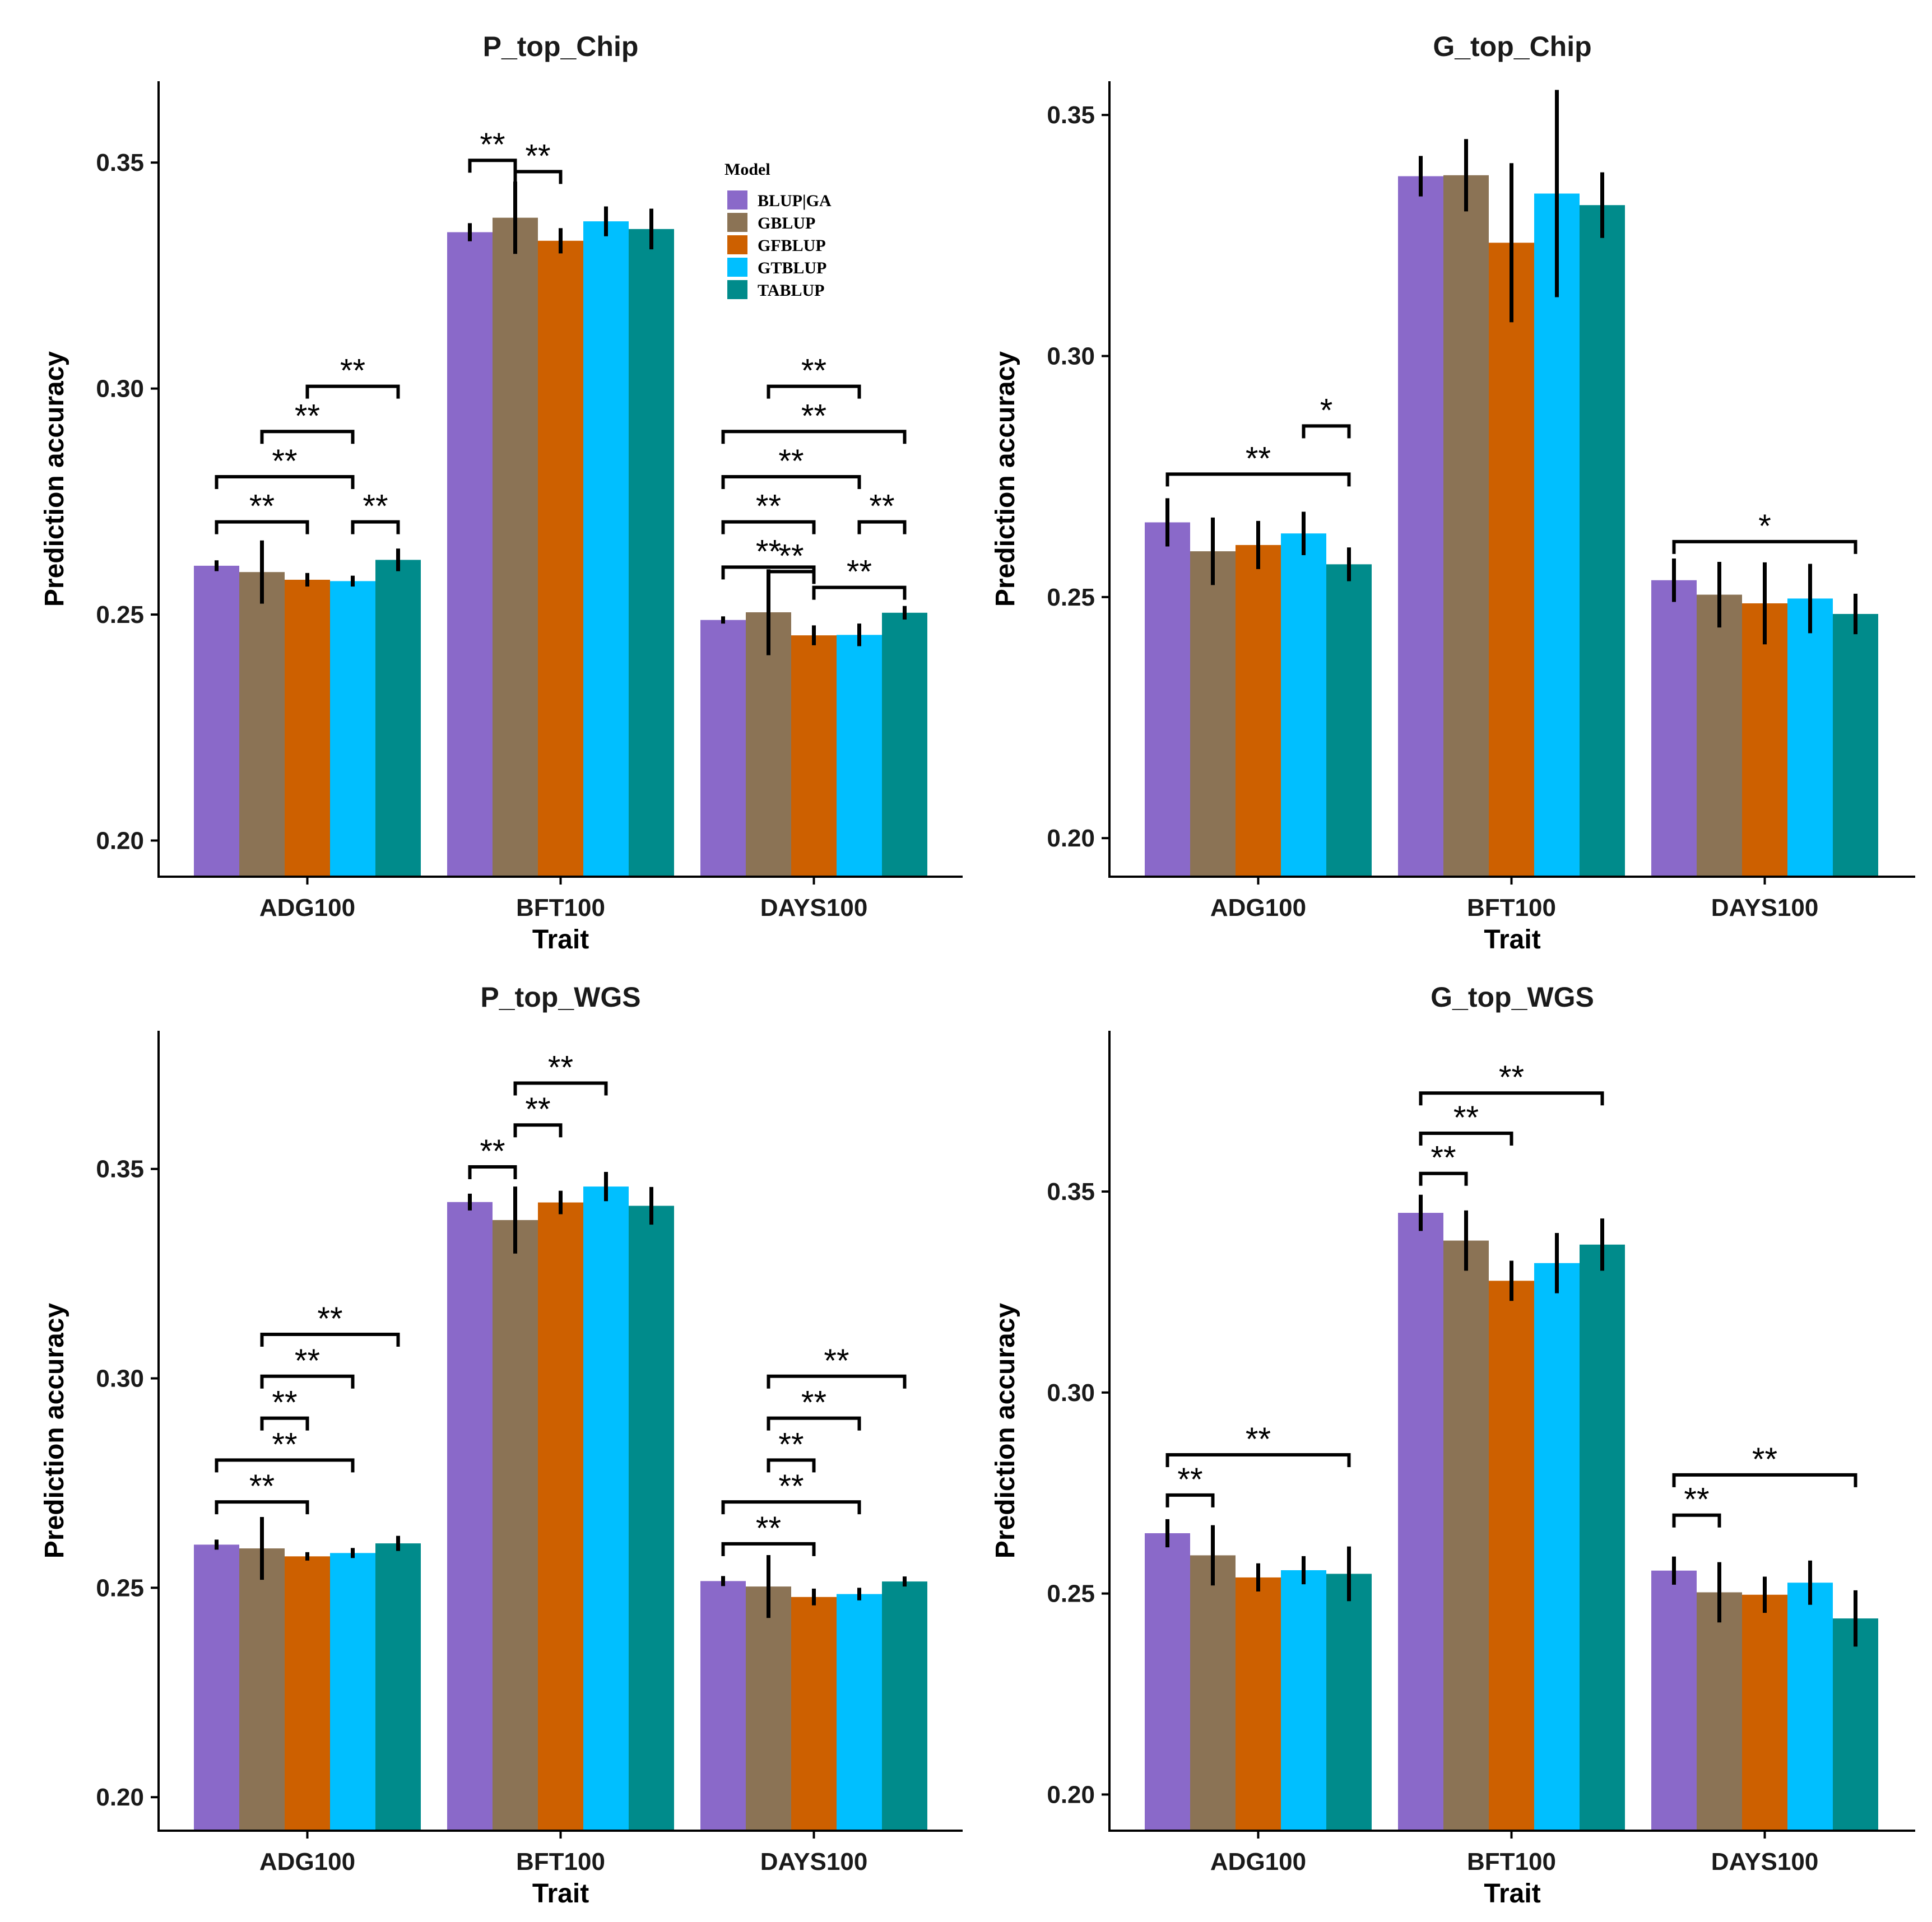 The image size is (1932, 1922). I want to click on chart-title: P_top_Chip, so click(561, 47).